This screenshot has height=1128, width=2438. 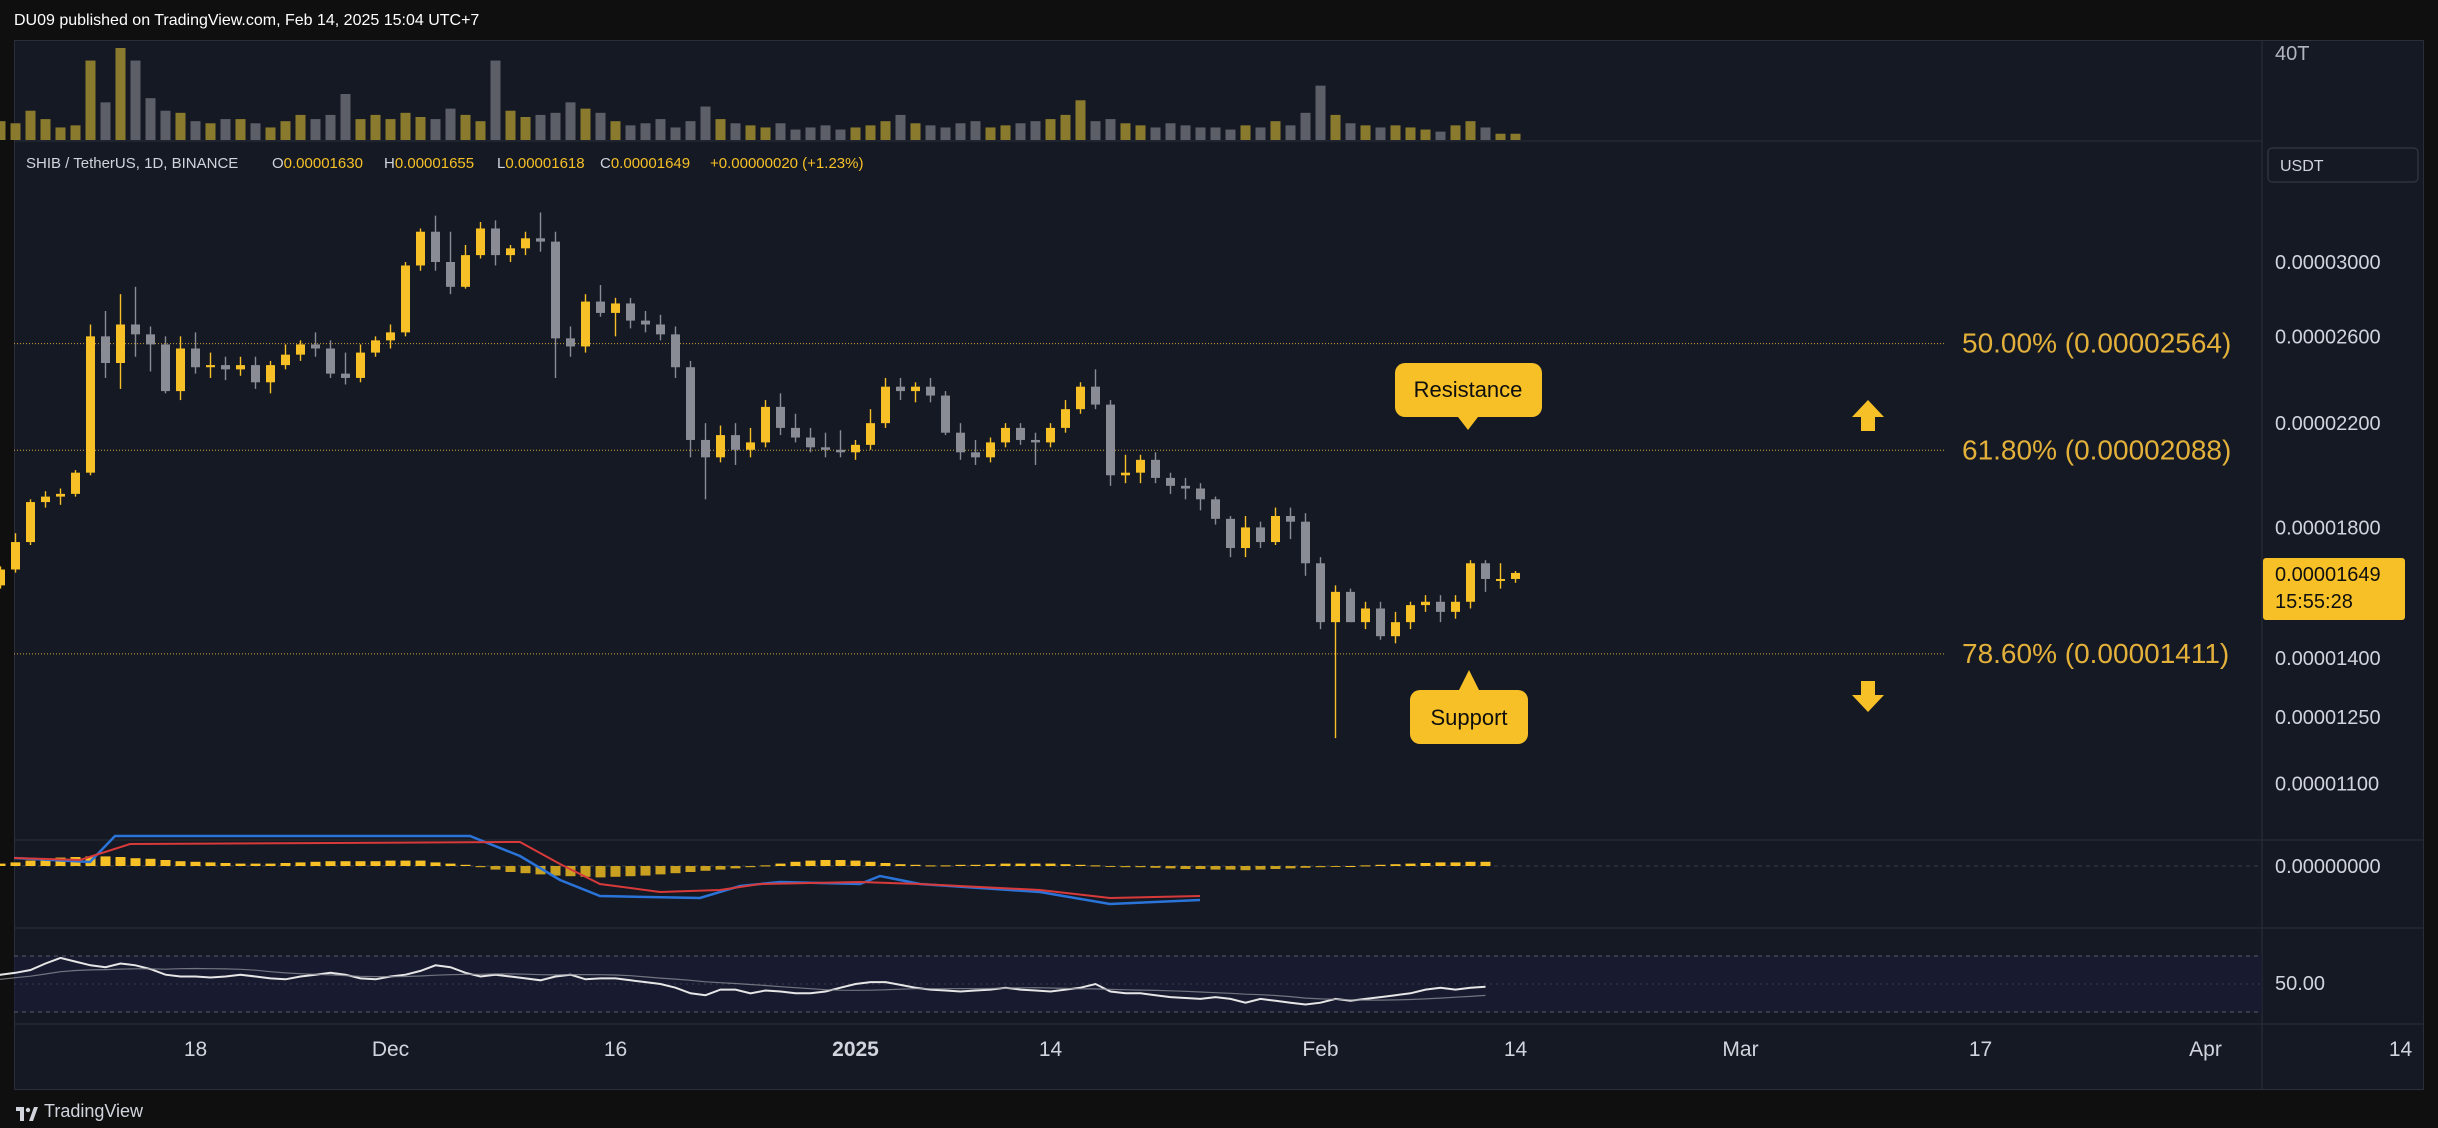 I want to click on last-price-badge, so click(x=2334, y=589).